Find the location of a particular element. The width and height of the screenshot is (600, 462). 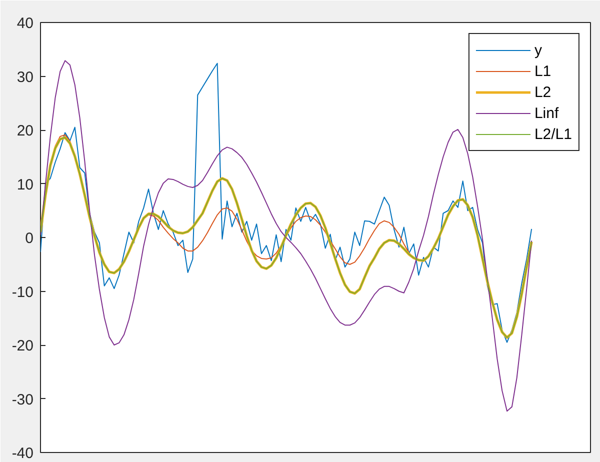

legend-label: Linf is located at coordinates (546, 113).